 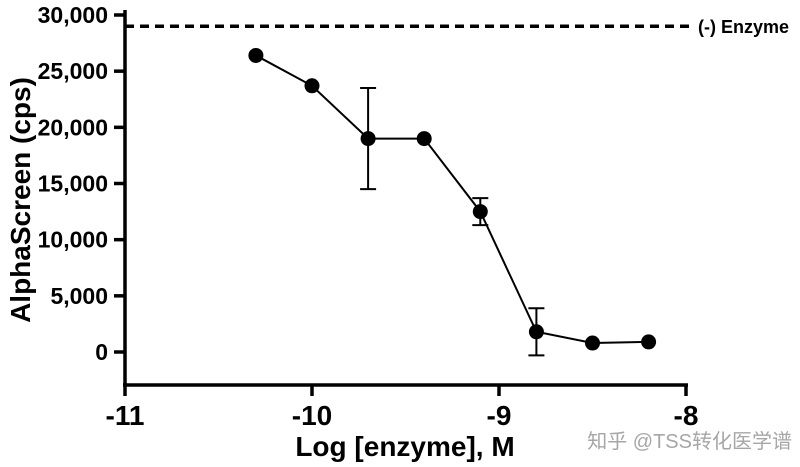 I want to click on y-tick-label: 25,000, so click(x=73, y=71).